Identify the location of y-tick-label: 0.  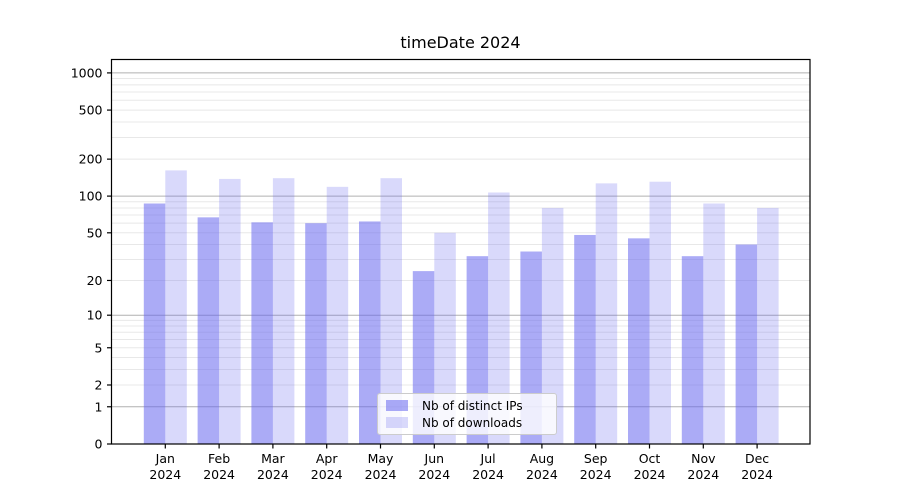
(99, 444).